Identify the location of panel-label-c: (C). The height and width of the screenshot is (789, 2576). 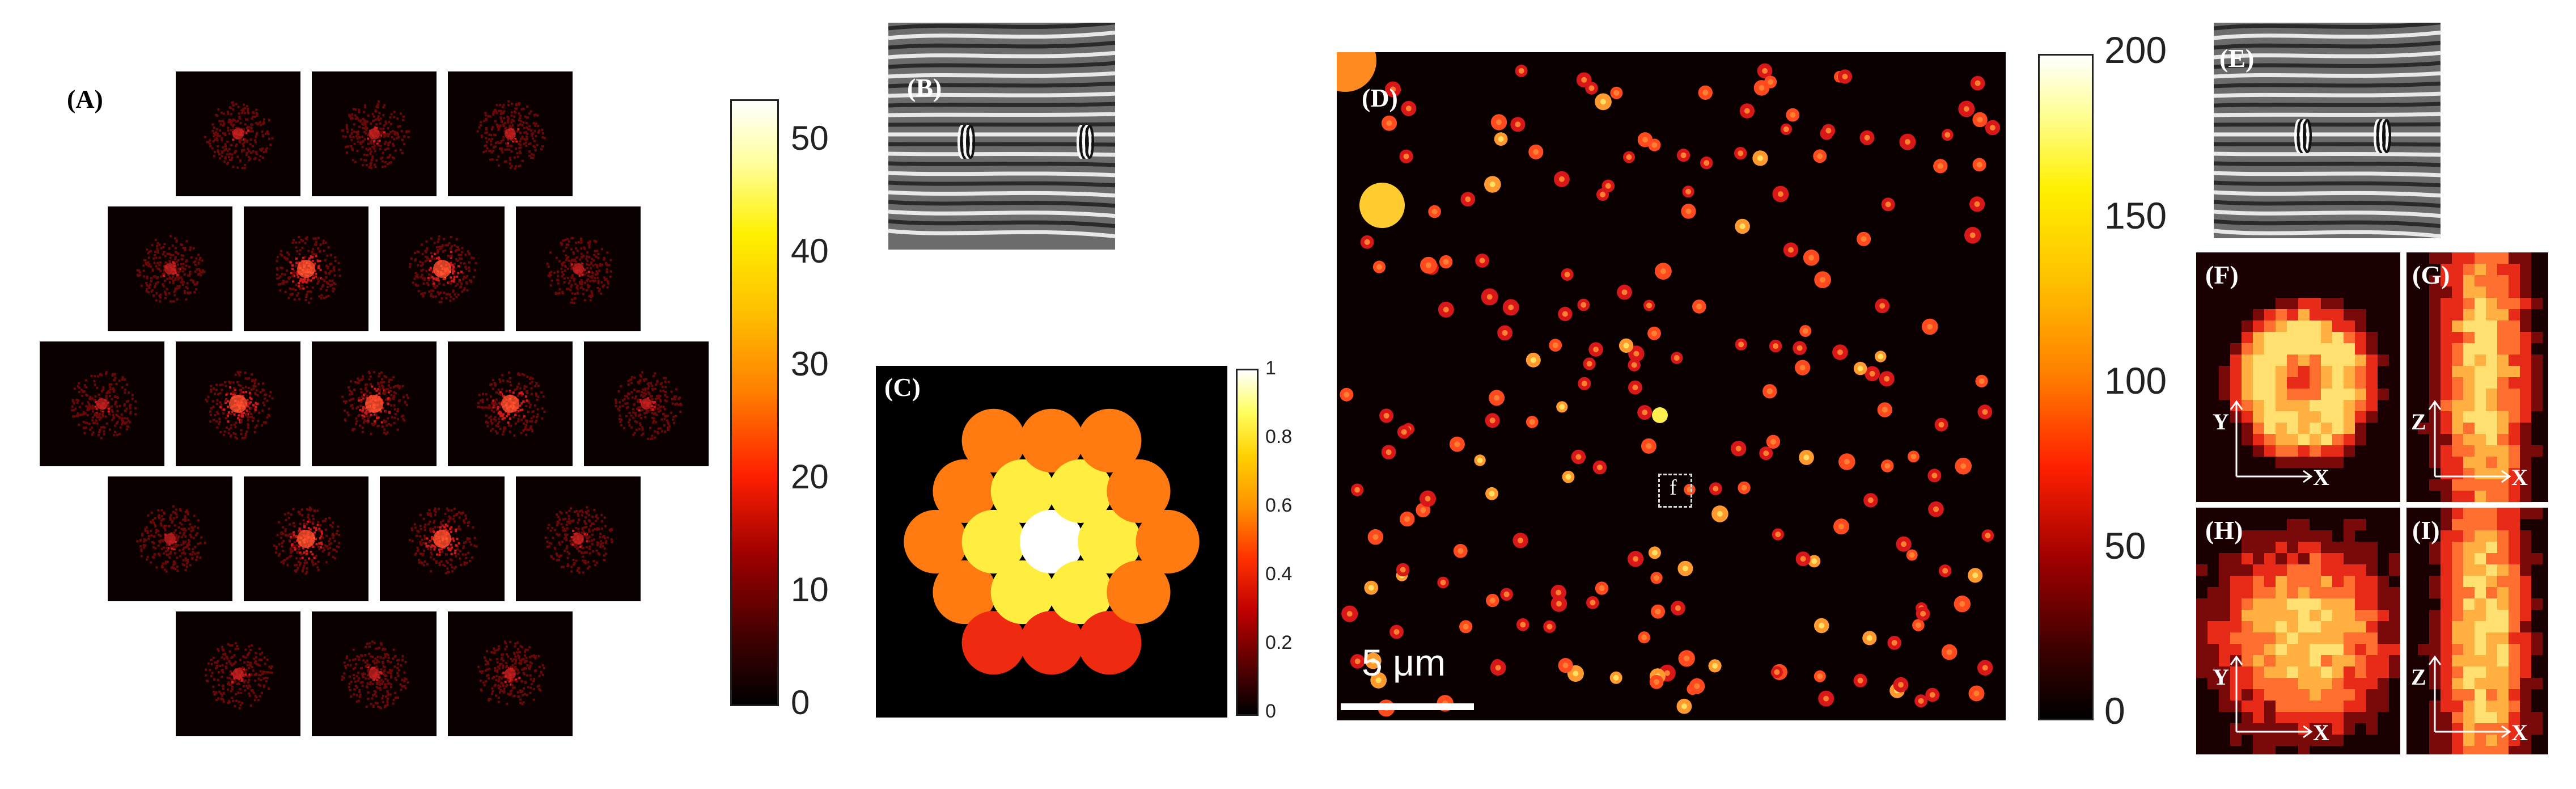
(903, 387).